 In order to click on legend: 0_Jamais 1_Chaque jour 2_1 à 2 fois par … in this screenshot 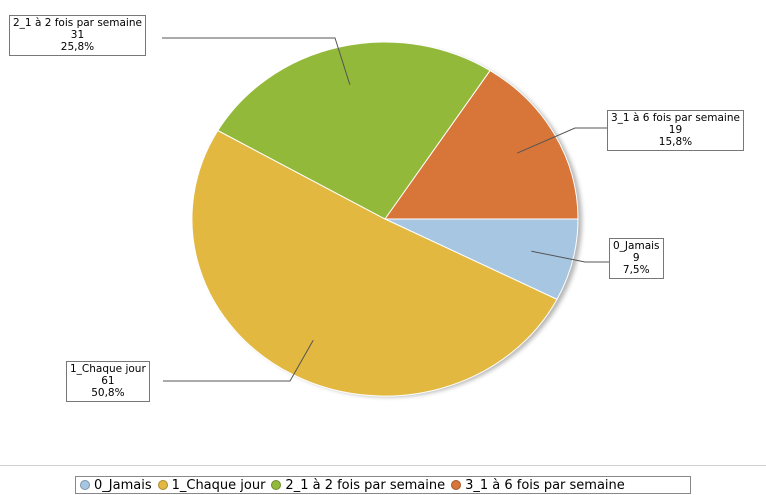, I will do `click(383, 485)`.